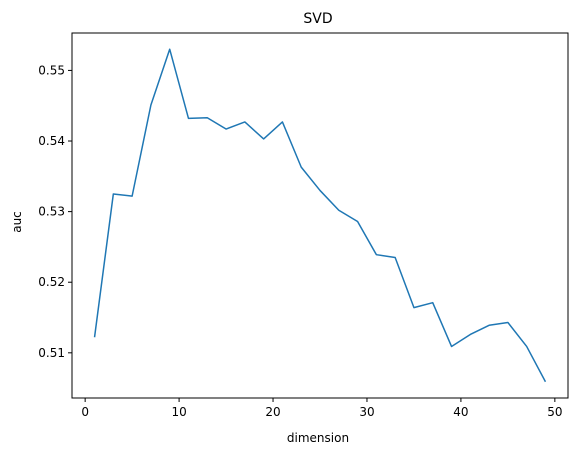  What do you see at coordinates (178, 412) in the screenshot?
I see `x-tick-label: 10` at bounding box center [178, 412].